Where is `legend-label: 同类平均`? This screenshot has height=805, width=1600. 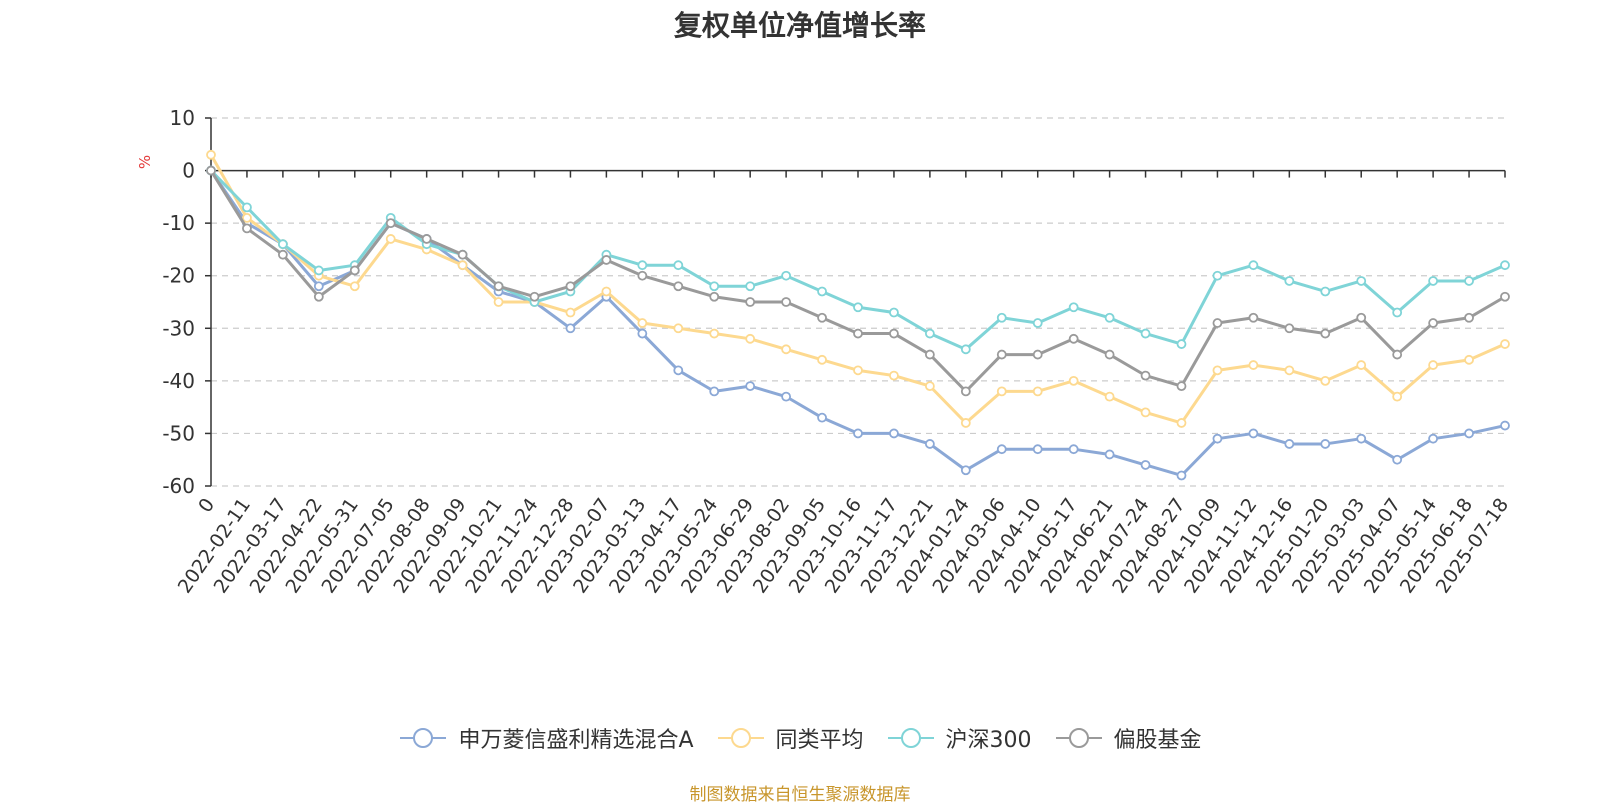 legend-label: 同类平均 is located at coordinates (819, 740).